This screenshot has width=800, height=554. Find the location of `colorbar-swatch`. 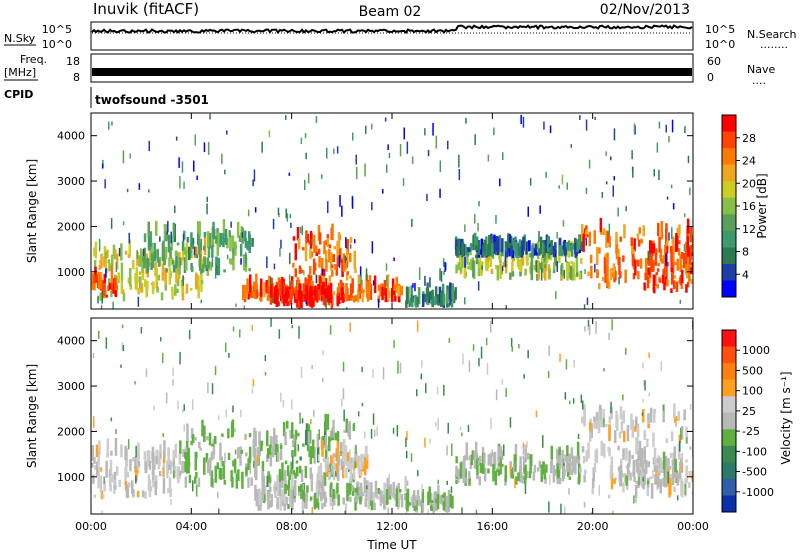

colorbar-swatch is located at coordinates (729, 256).